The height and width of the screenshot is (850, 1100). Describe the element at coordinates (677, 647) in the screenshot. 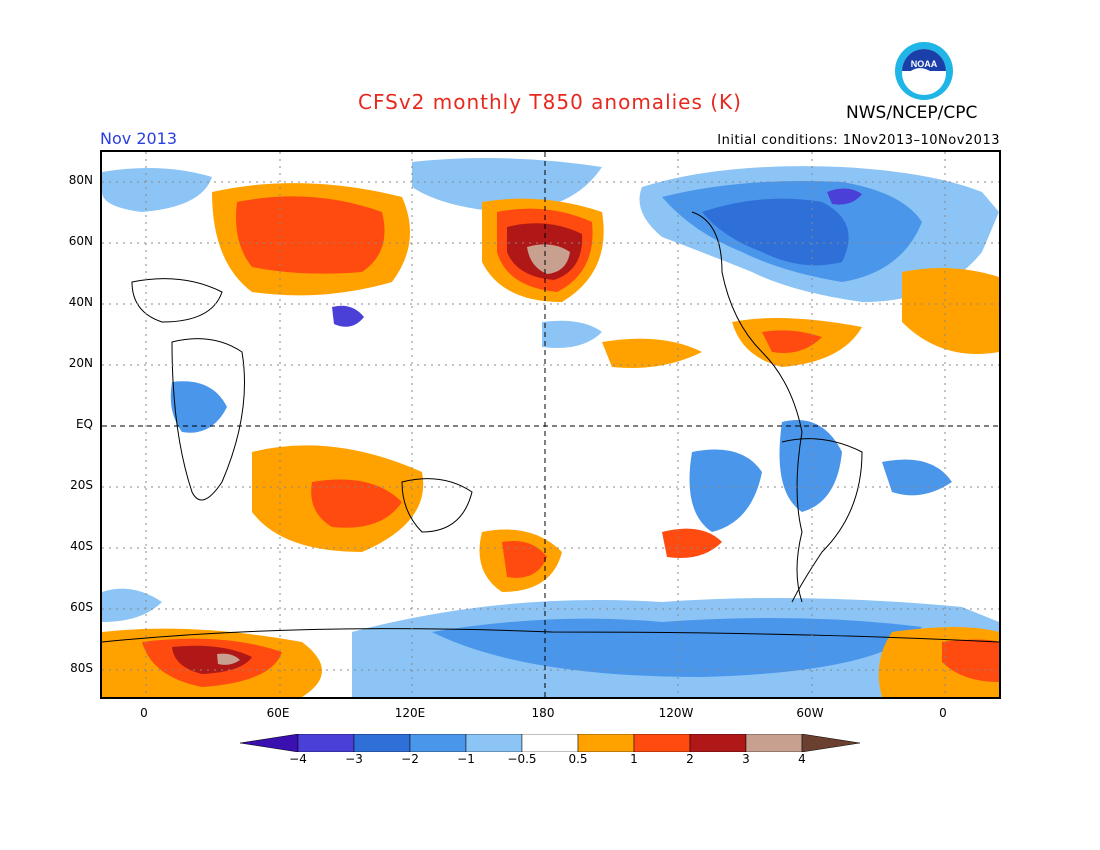

I see `southern-ocean-cold-core` at that location.